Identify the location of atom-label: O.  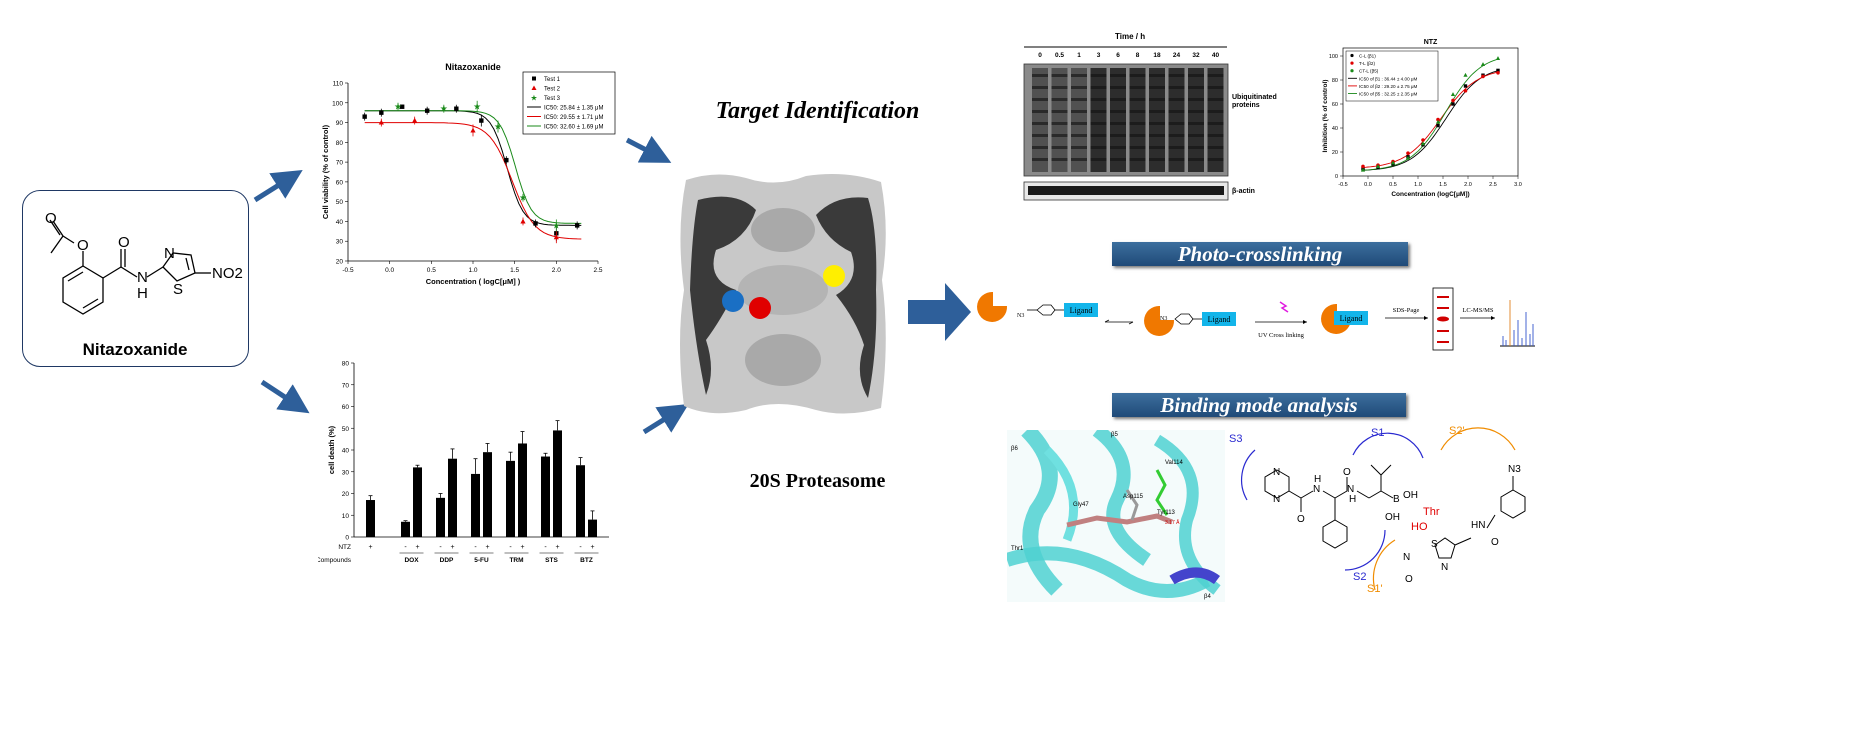
(1409, 579).